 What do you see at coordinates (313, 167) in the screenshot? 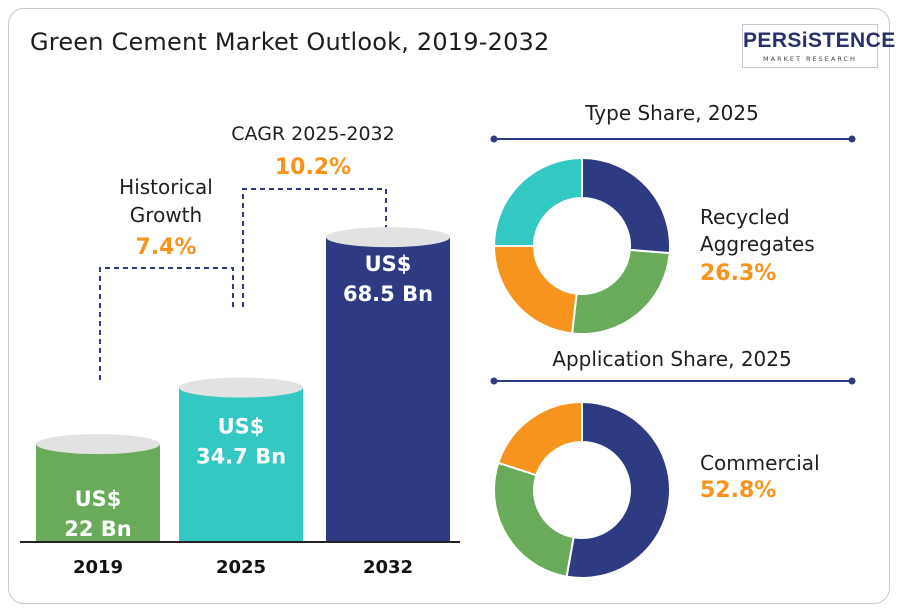
I see `cagr-value: 10.2%` at bounding box center [313, 167].